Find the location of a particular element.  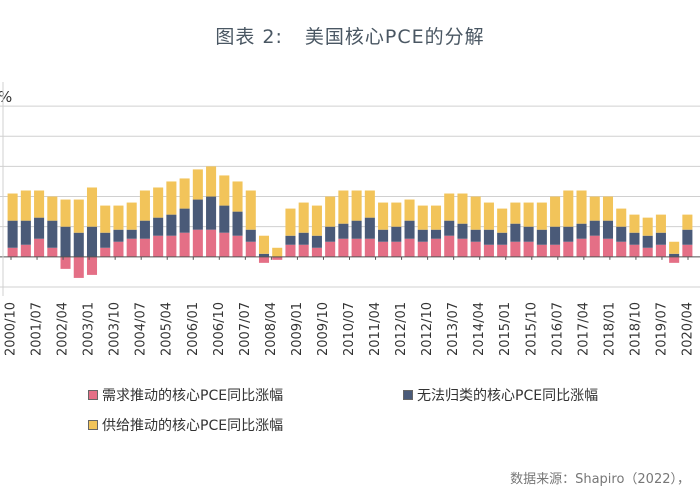

x-tick-label: 2003/01 is located at coordinates (89, 329).